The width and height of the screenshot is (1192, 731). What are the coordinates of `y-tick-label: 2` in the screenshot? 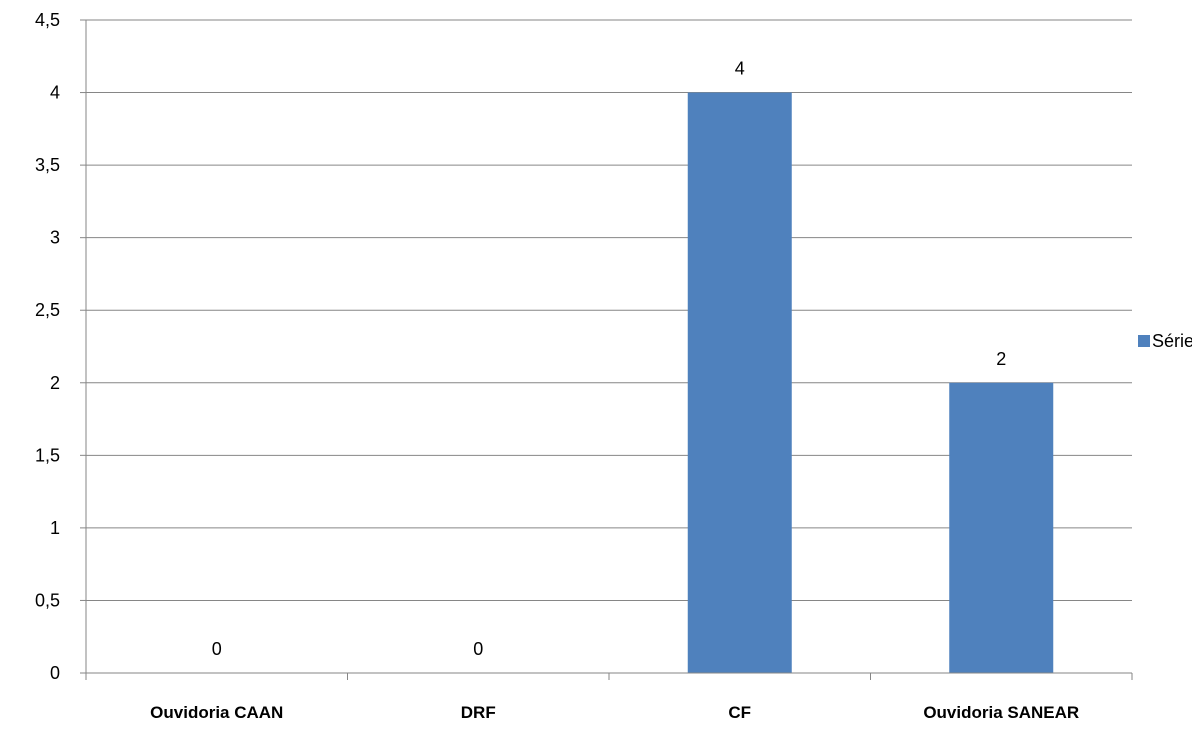 It's located at (55, 383).